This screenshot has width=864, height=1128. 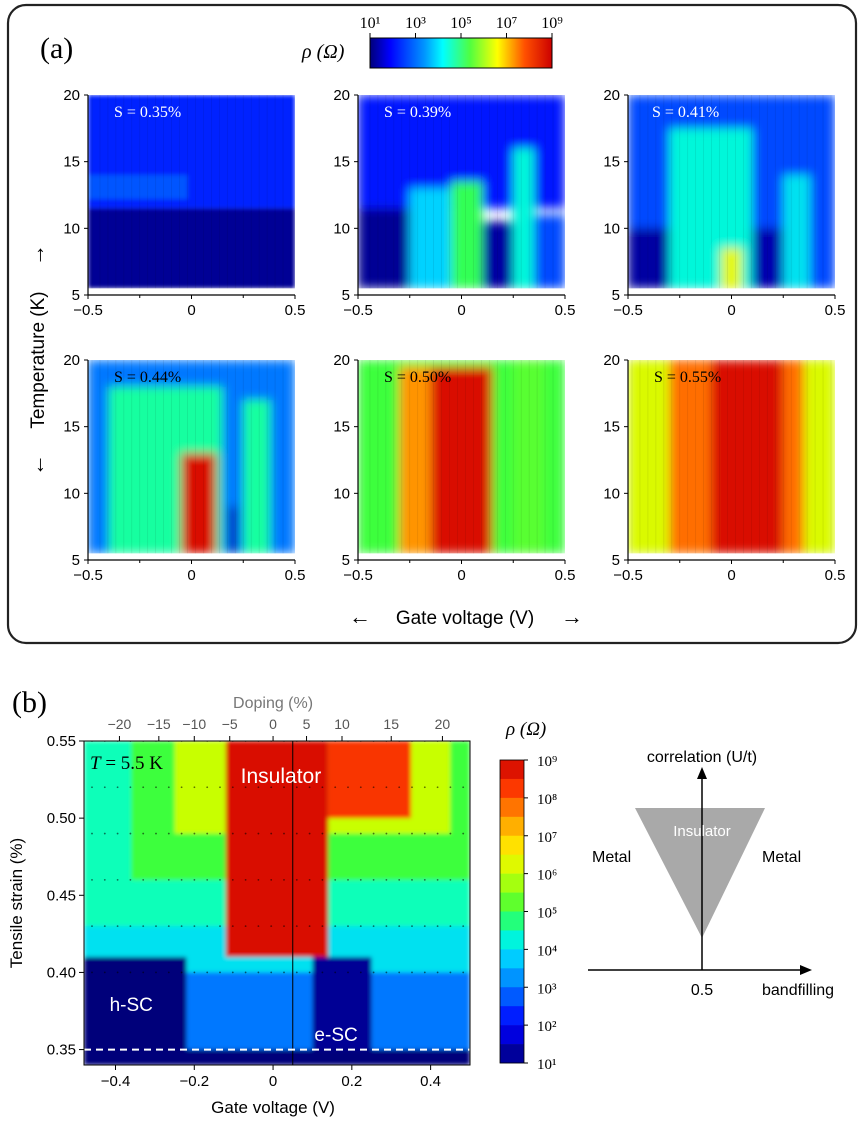 I want to click on strain-label: S = 0.44%, so click(x=147, y=377).